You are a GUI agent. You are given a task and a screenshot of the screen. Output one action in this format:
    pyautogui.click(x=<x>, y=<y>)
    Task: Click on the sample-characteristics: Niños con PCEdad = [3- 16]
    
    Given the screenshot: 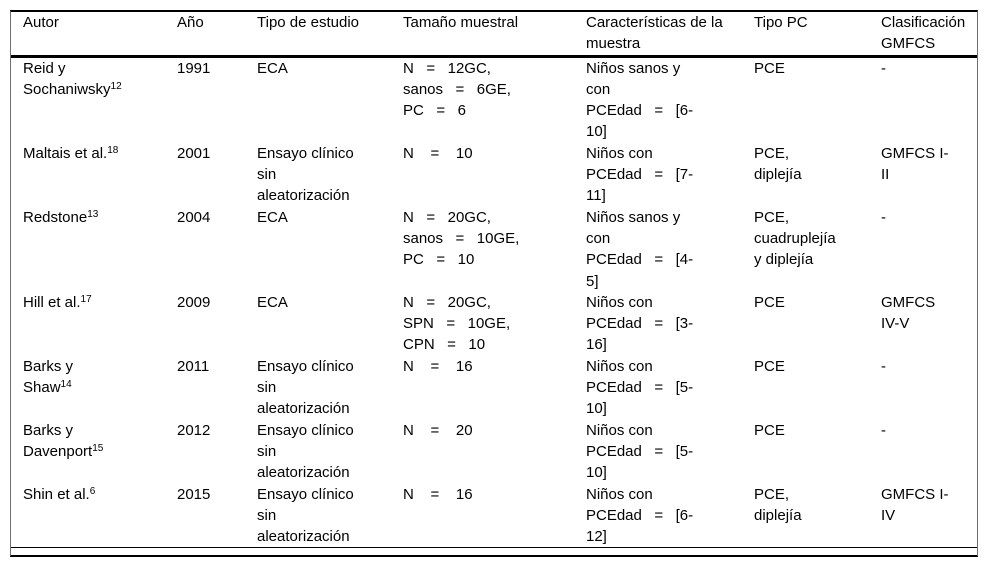 What is the action you would take?
    pyautogui.click(x=640, y=323)
    